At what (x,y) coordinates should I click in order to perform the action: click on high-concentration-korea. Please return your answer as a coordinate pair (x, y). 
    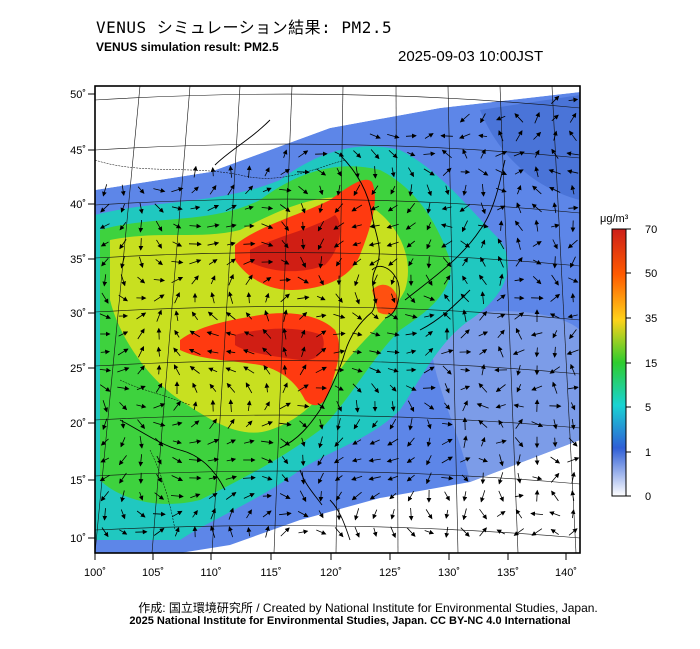
    Looking at the image, I should click on (385, 299).